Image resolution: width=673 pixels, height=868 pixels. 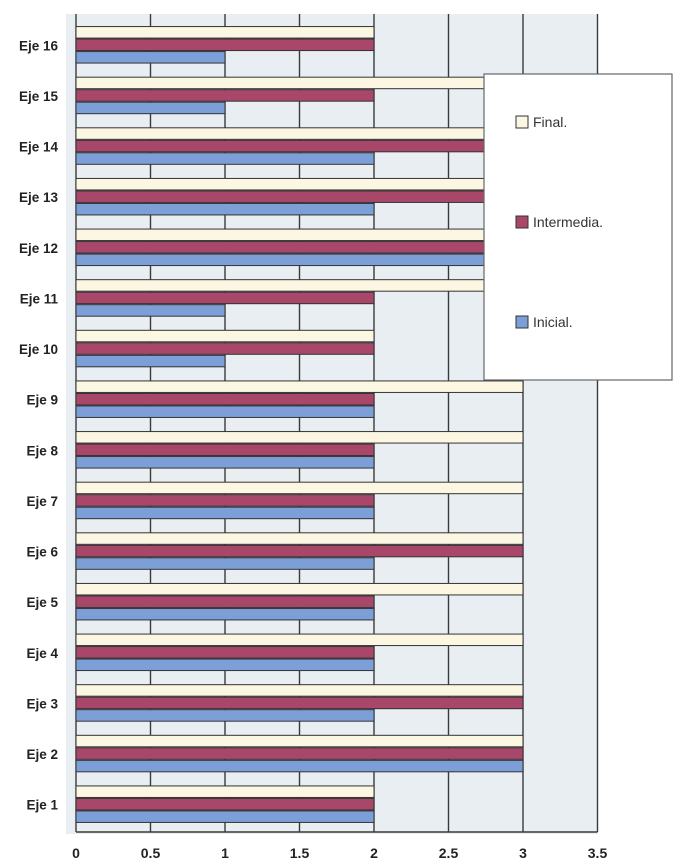 I want to click on category-label: Eje 2, so click(x=42, y=754).